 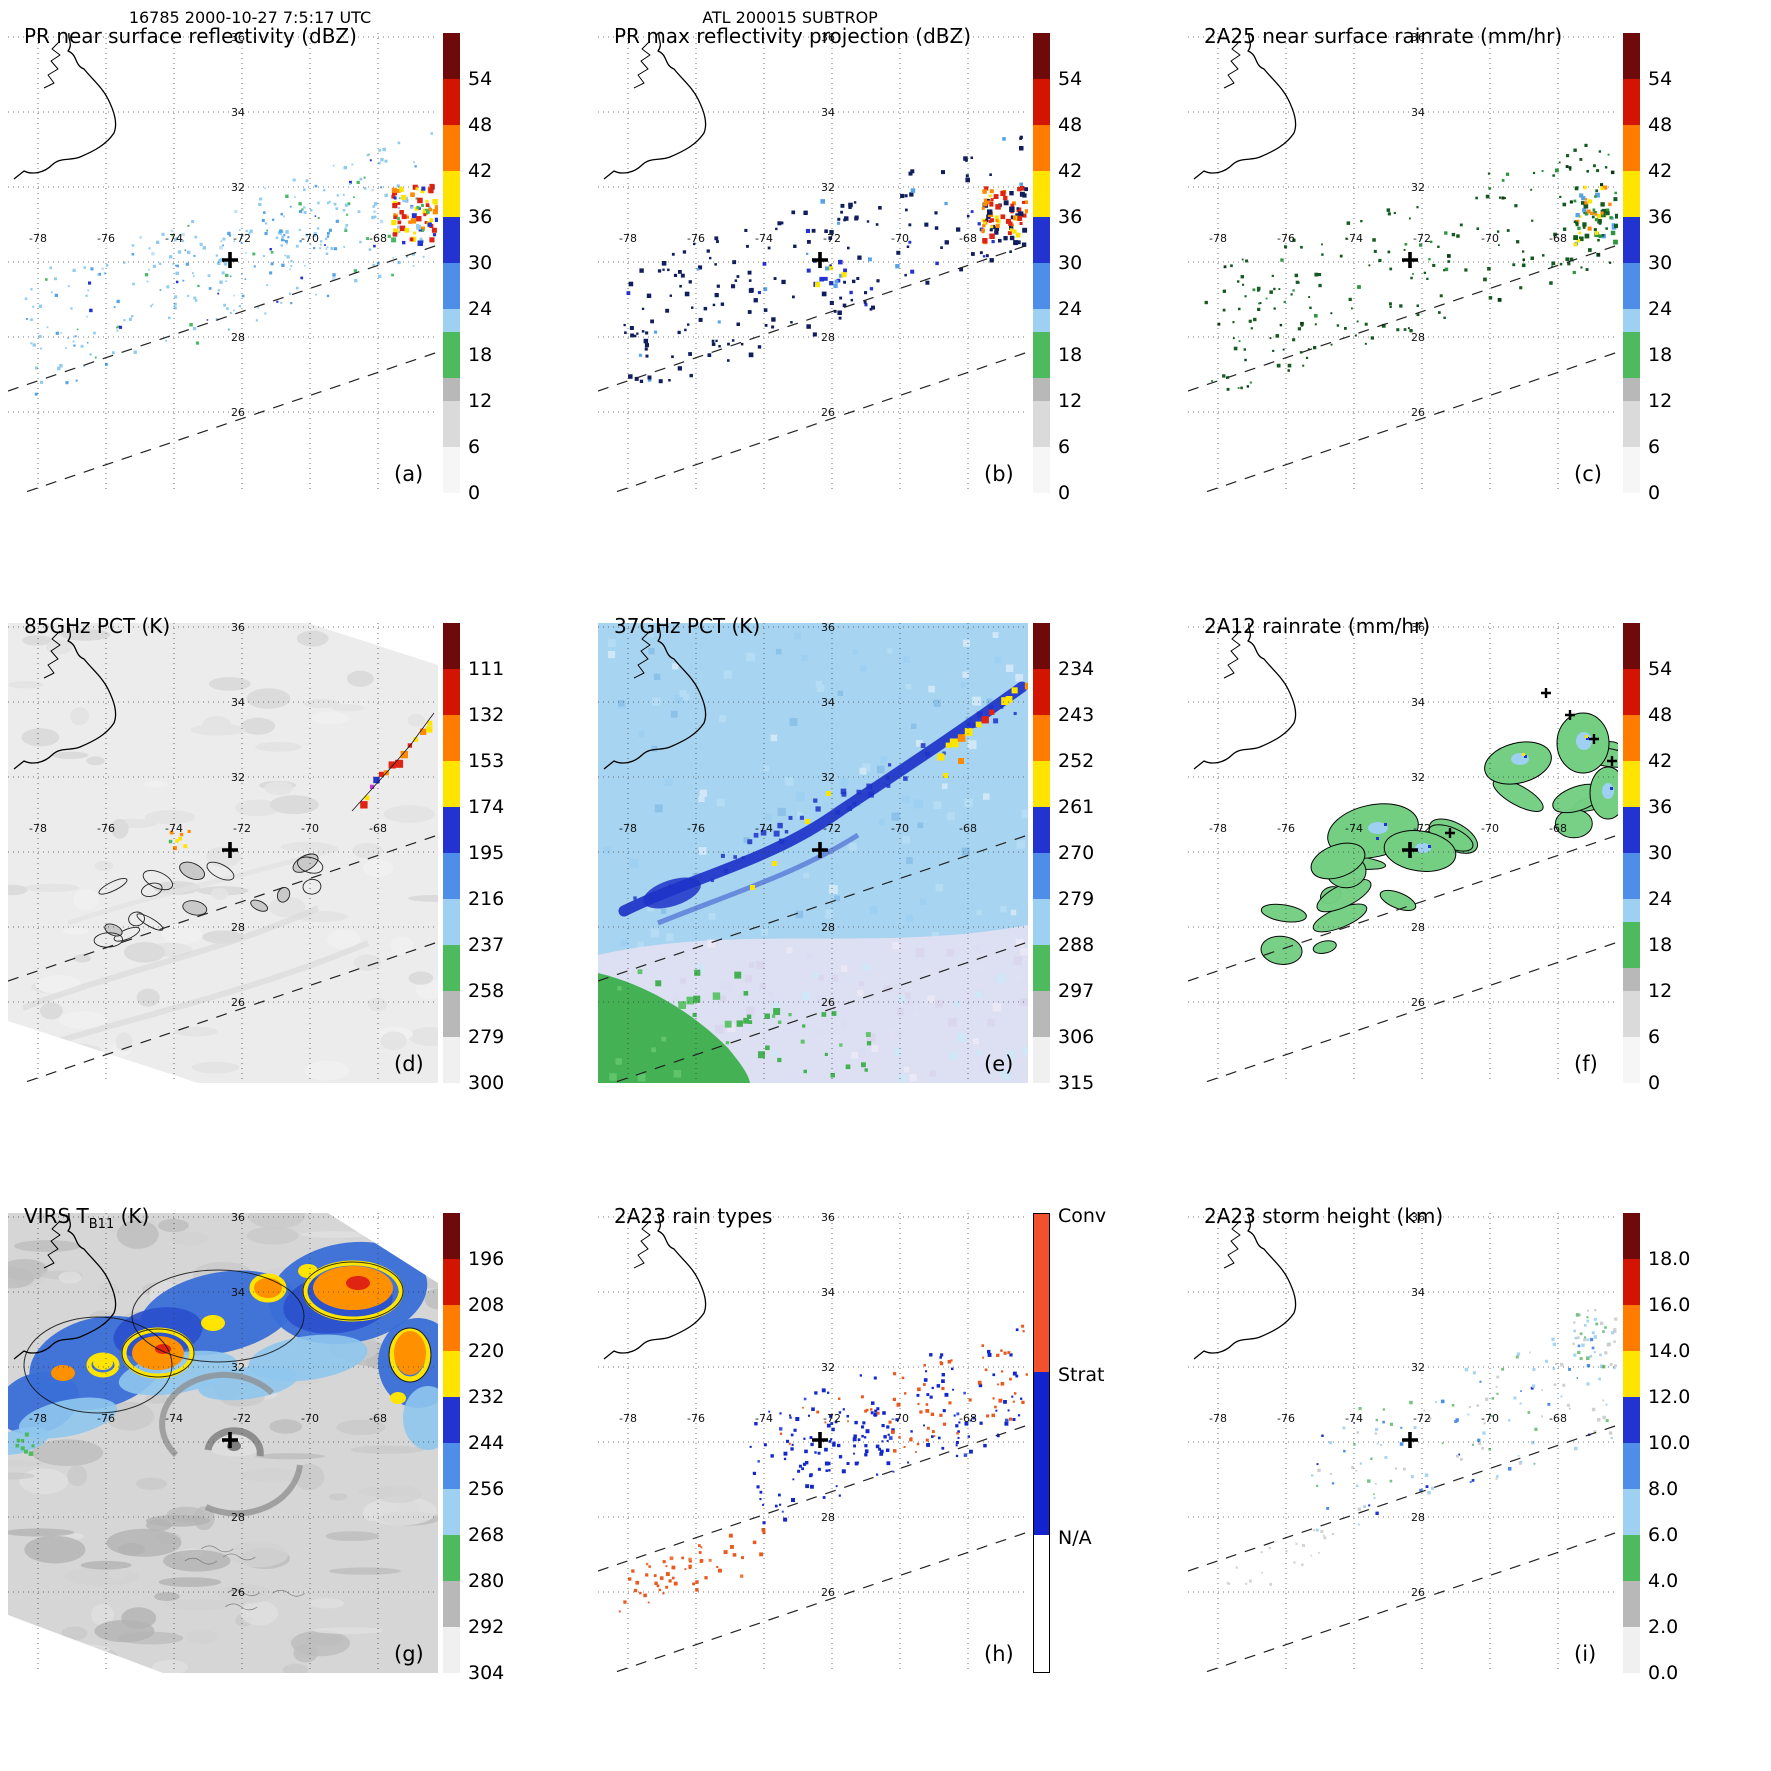 What do you see at coordinates (1076, 853) in the screenshot?
I see `colorbar-tick-label: 270` at bounding box center [1076, 853].